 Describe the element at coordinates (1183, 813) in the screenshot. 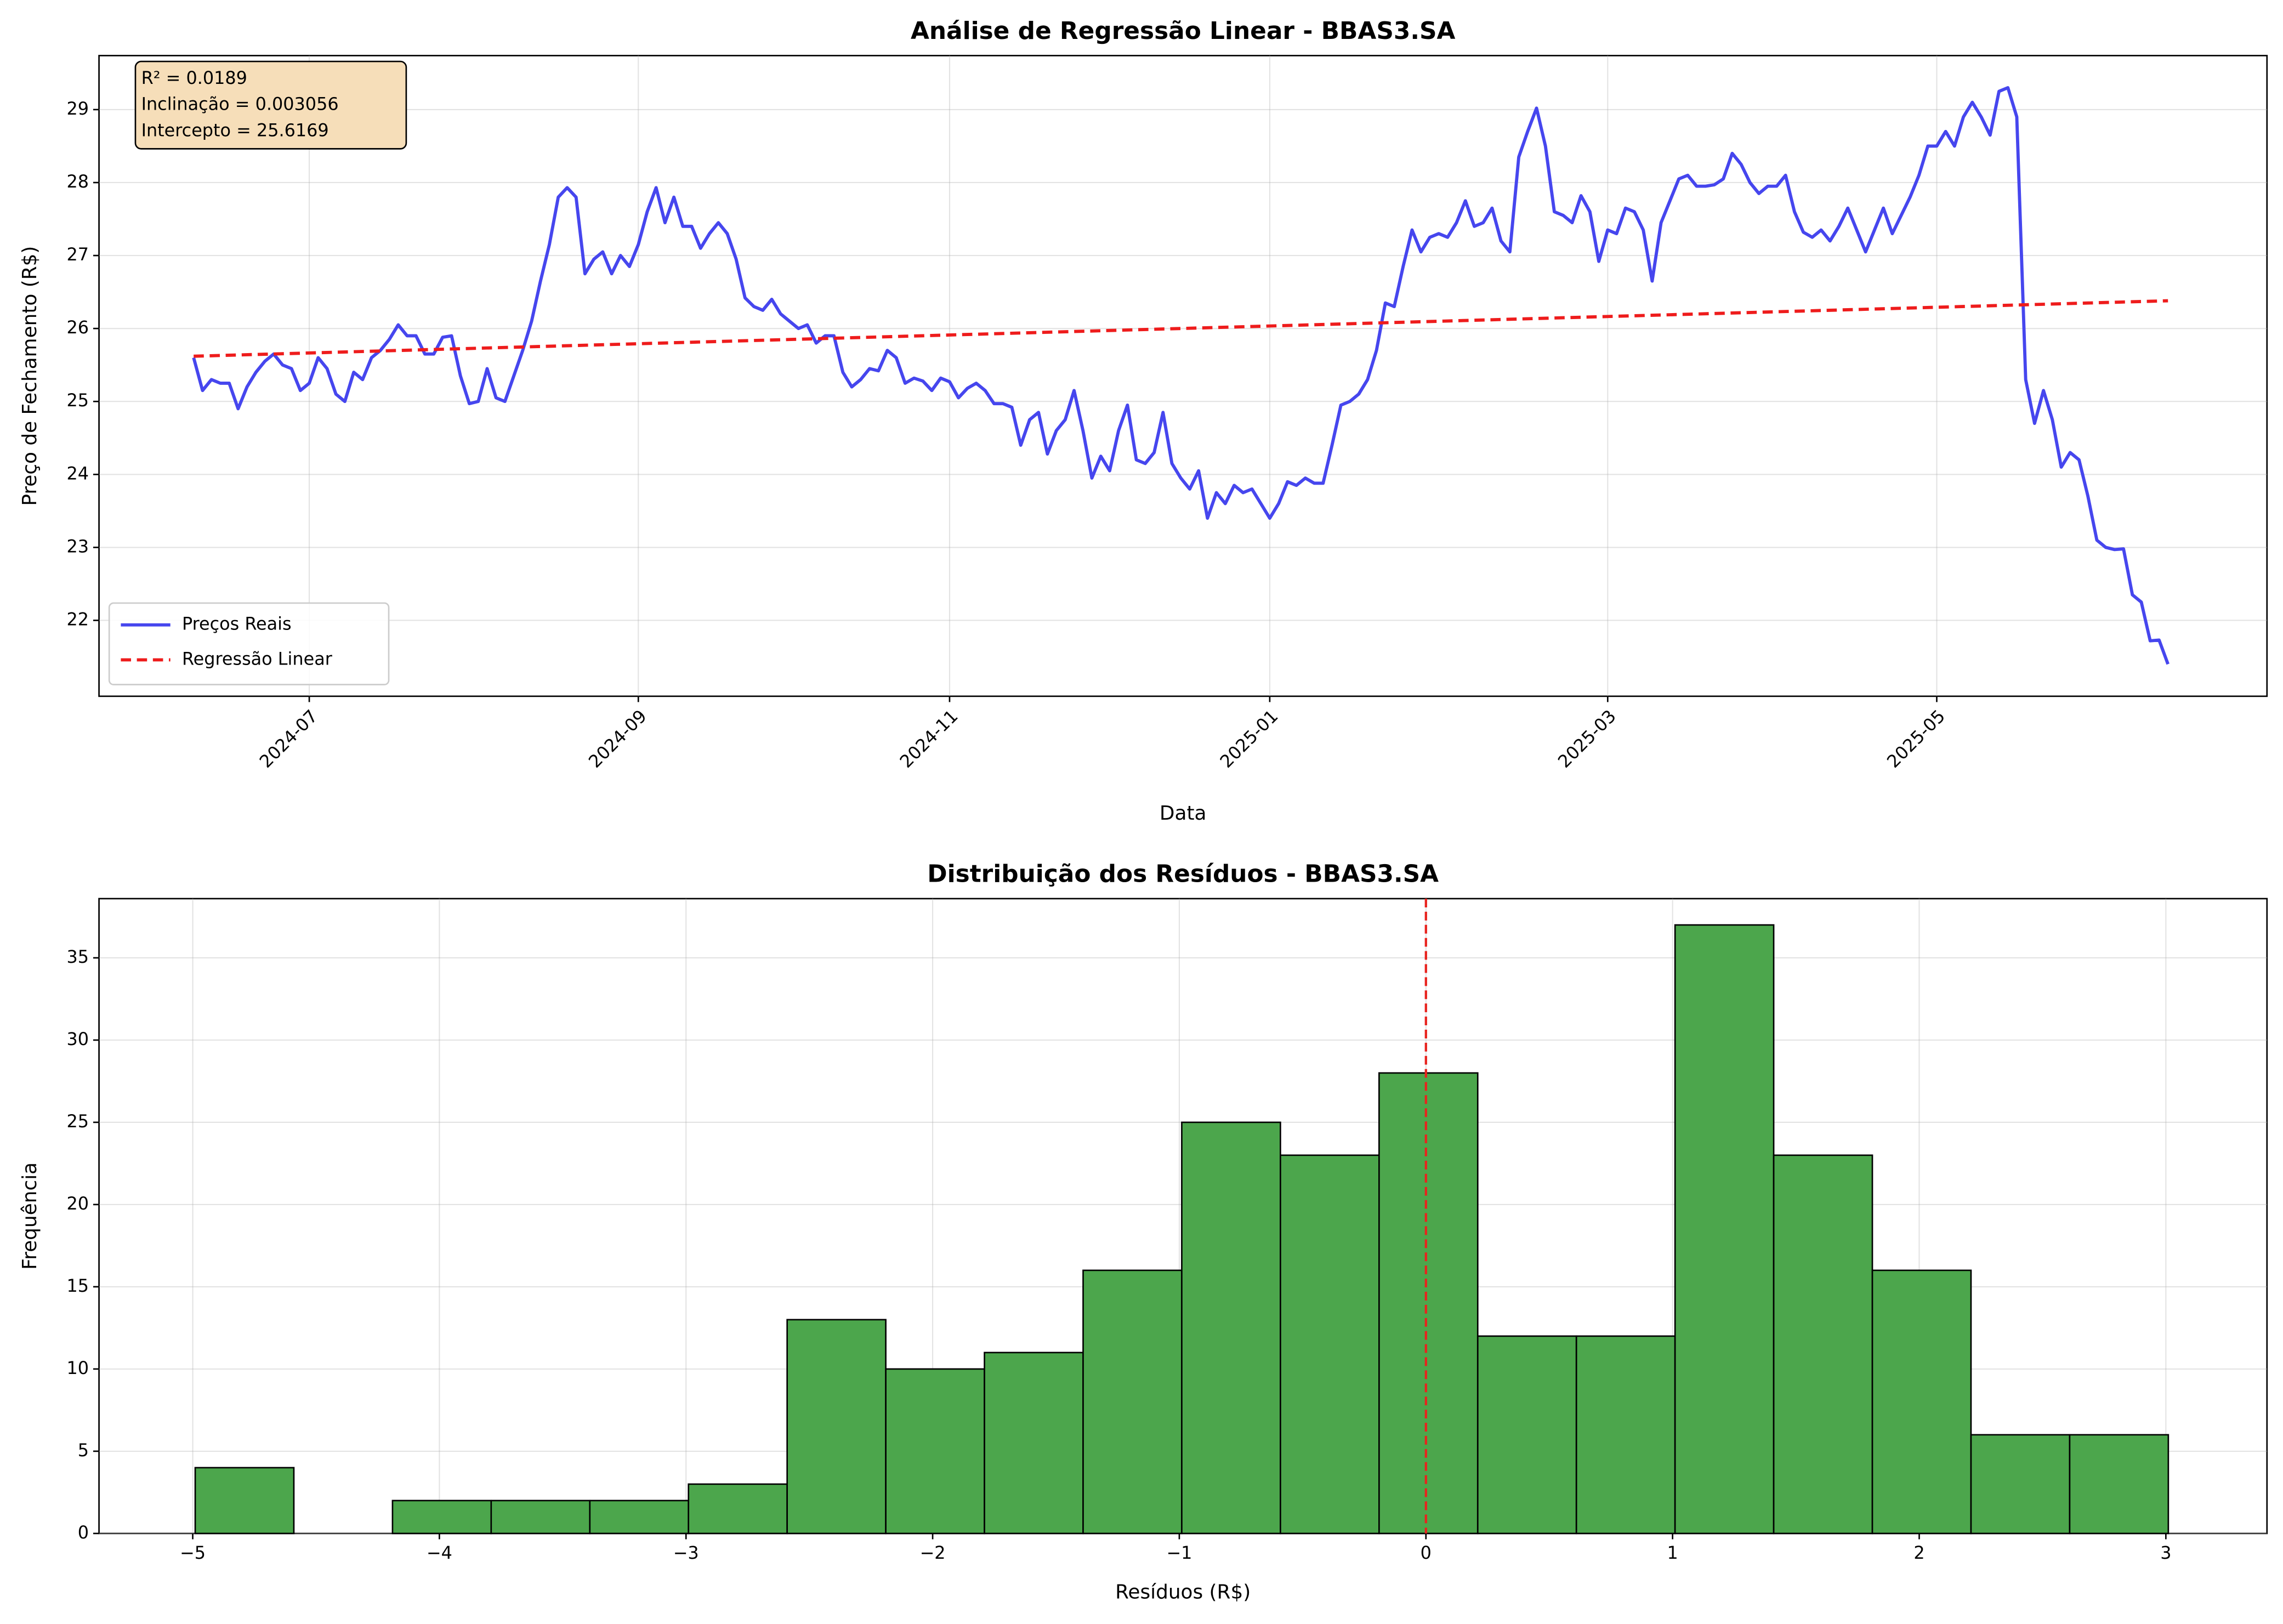

I see `x-axis-label: Data` at that location.